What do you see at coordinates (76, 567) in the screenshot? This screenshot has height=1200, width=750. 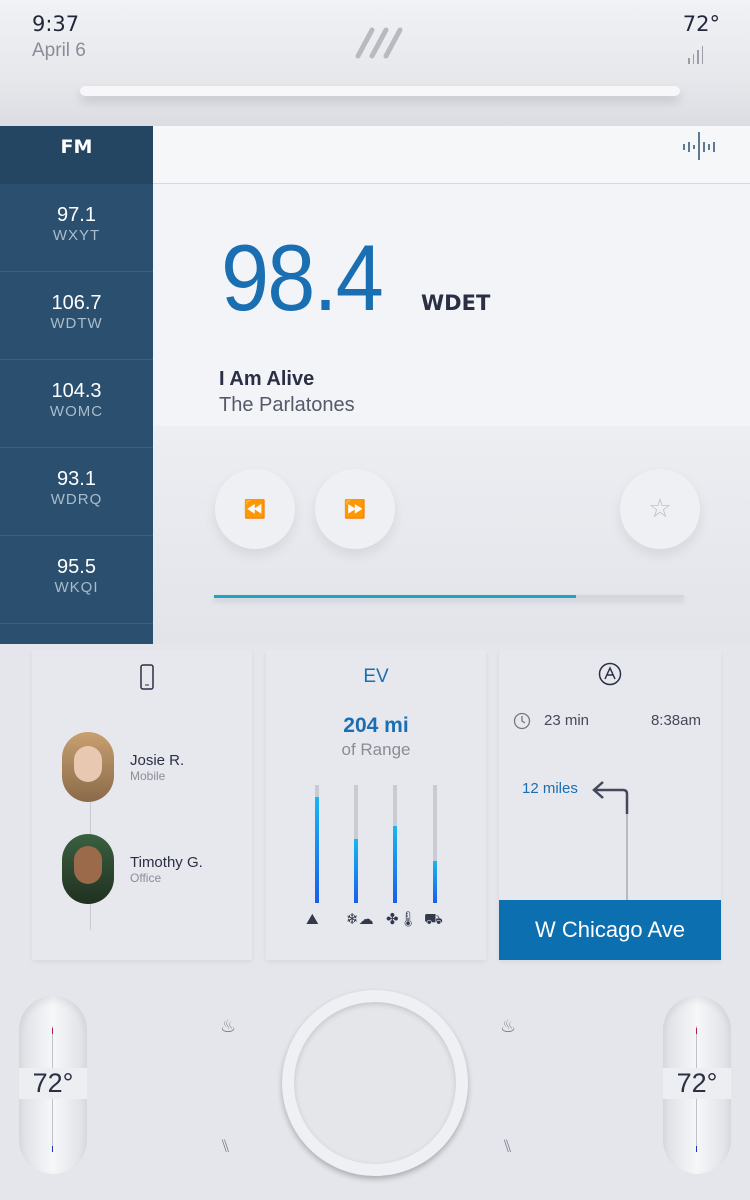 I see `preset-freq: 95.5` at bounding box center [76, 567].